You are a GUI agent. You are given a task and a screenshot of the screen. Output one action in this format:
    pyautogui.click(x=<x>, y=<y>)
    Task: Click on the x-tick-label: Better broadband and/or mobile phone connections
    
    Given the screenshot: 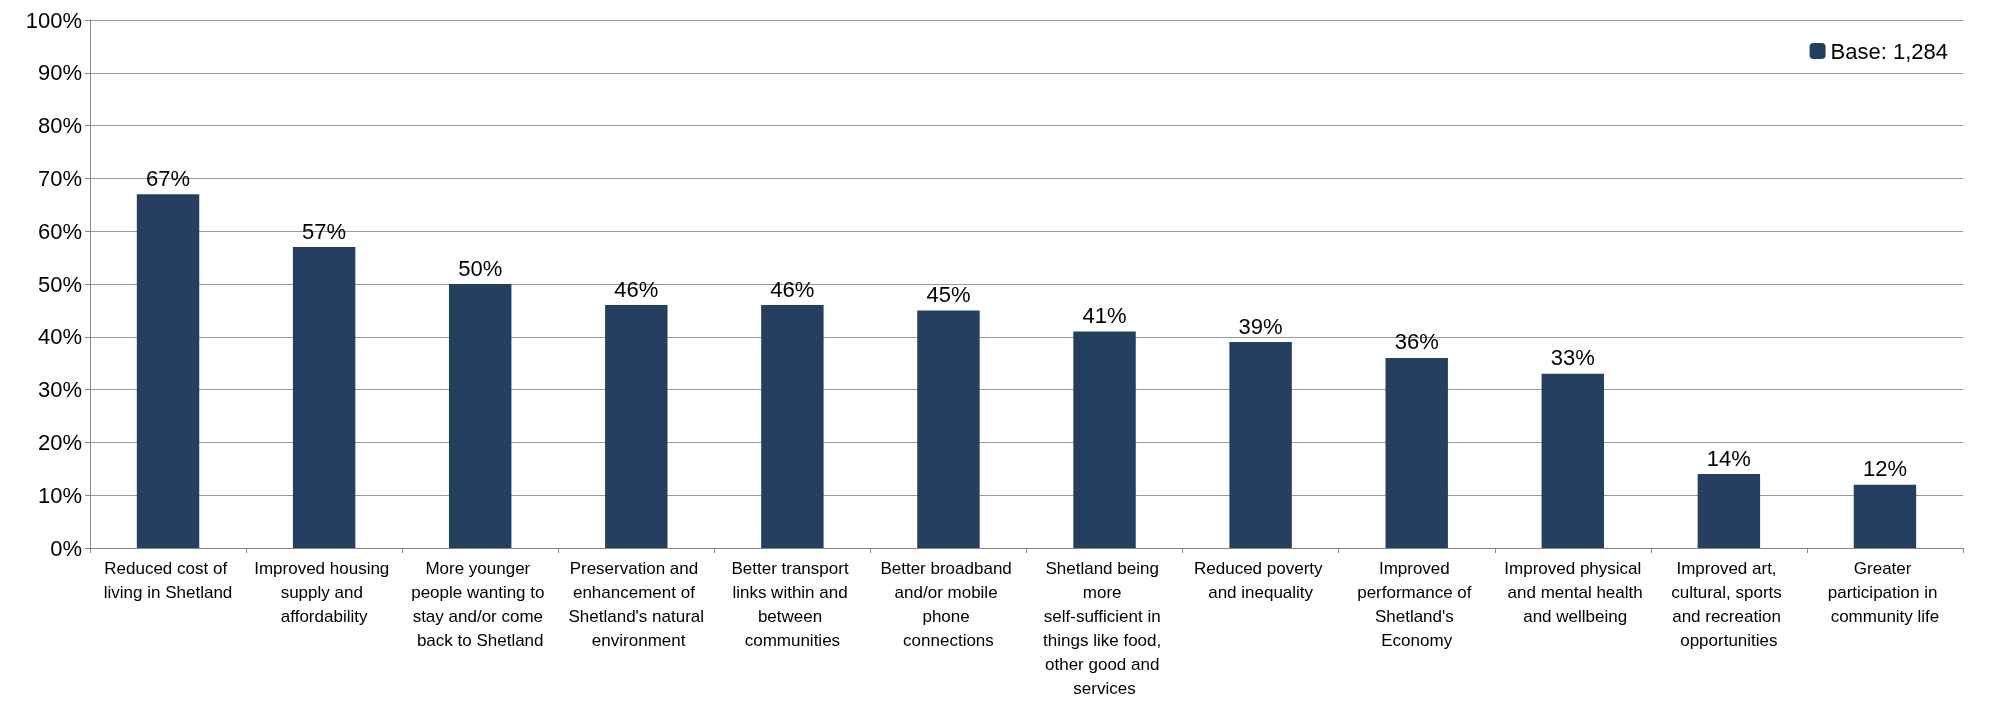 What is the action you would take?
    pyautogui.click(x=948, y=604)
    